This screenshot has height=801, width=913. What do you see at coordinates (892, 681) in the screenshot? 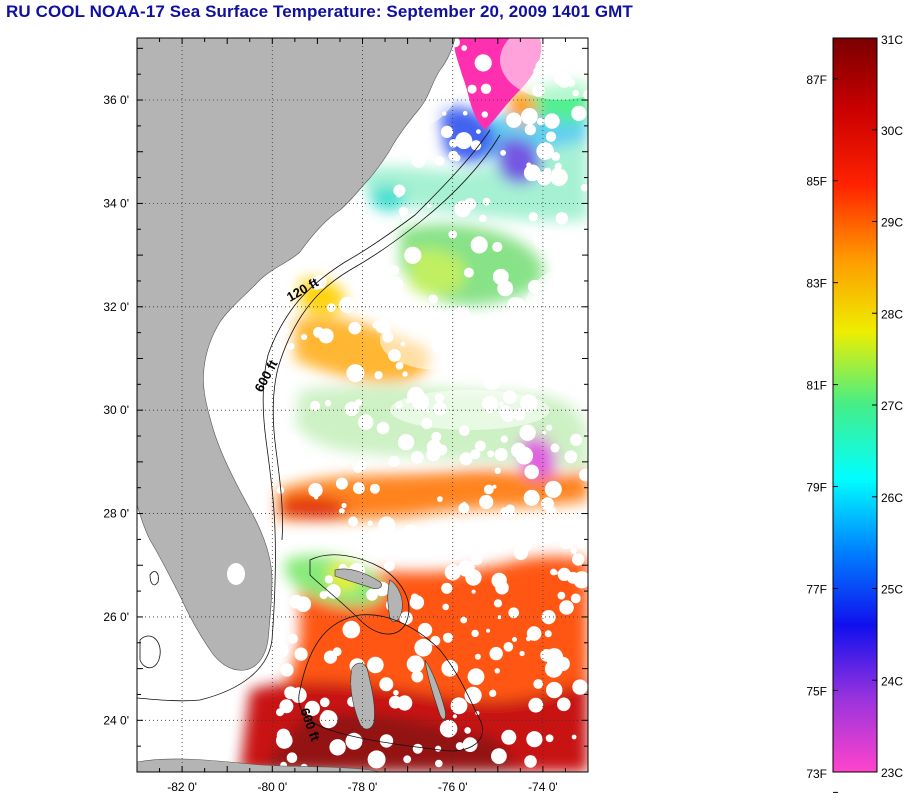
I see `celsius-label: 24C` at bounding box center [892, 681].